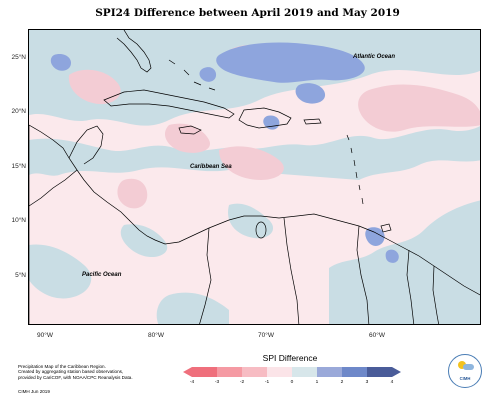  What do you see at coordinates (45, 335) in the screenshot?
I see `lon-label-90w: 90°W` at bounding box center [45, 335].